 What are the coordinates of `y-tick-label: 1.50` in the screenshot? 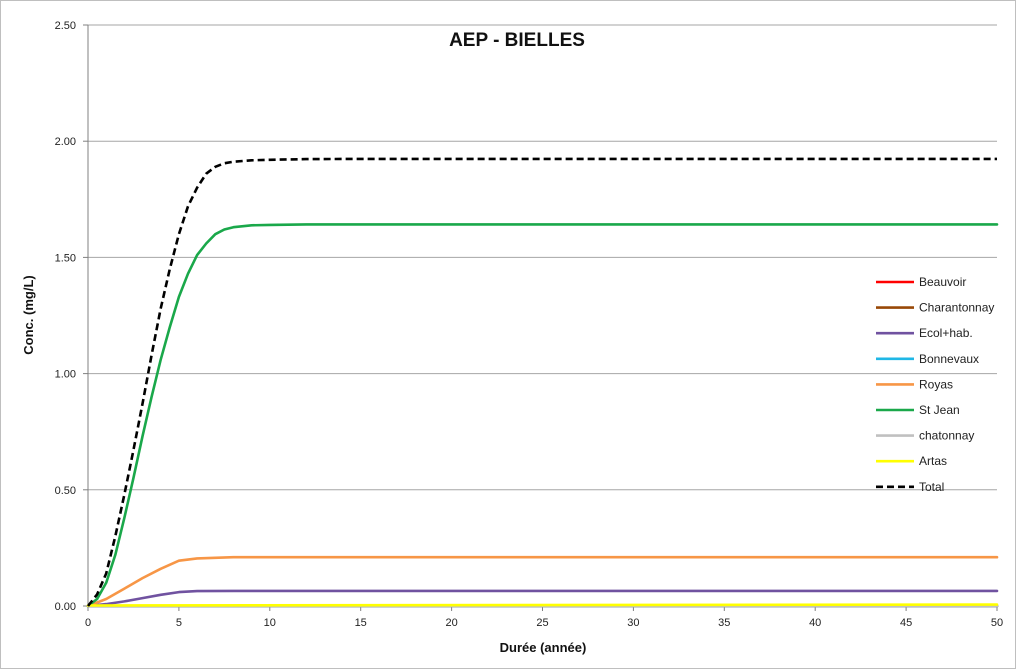 It's located at (65, 258).